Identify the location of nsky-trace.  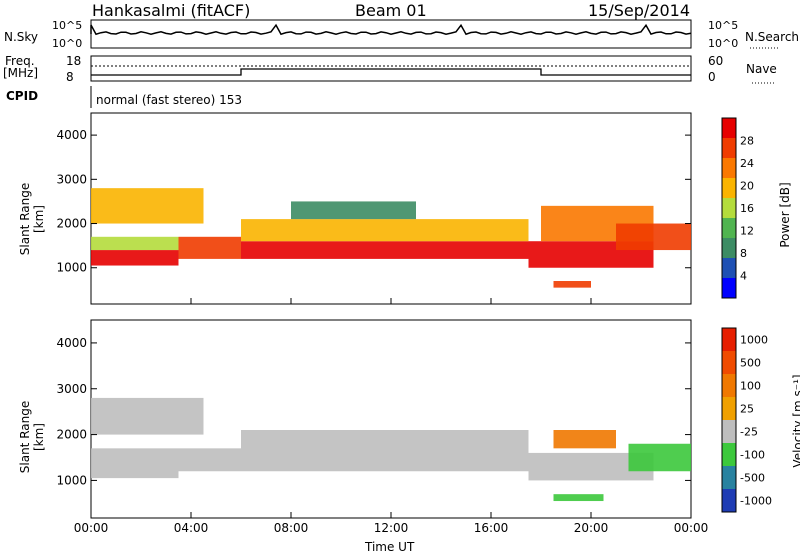
(391, 29).